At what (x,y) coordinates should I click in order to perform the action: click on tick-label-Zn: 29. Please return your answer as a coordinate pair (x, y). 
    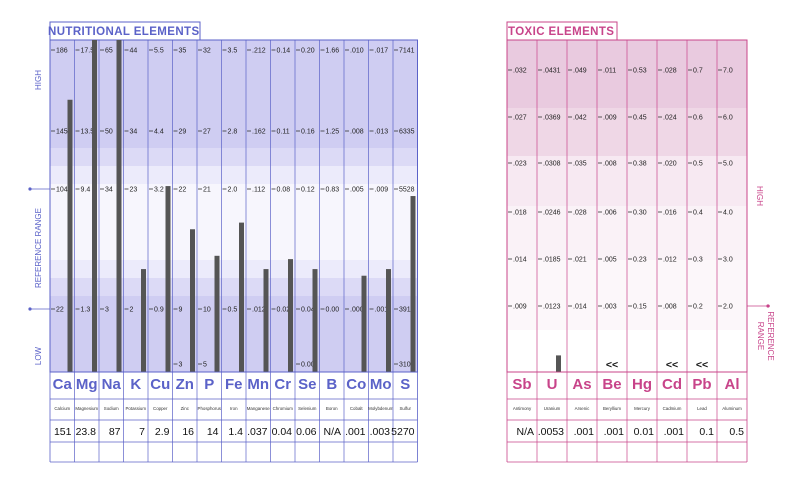
    Looking at the image, I should click on (183, 132).